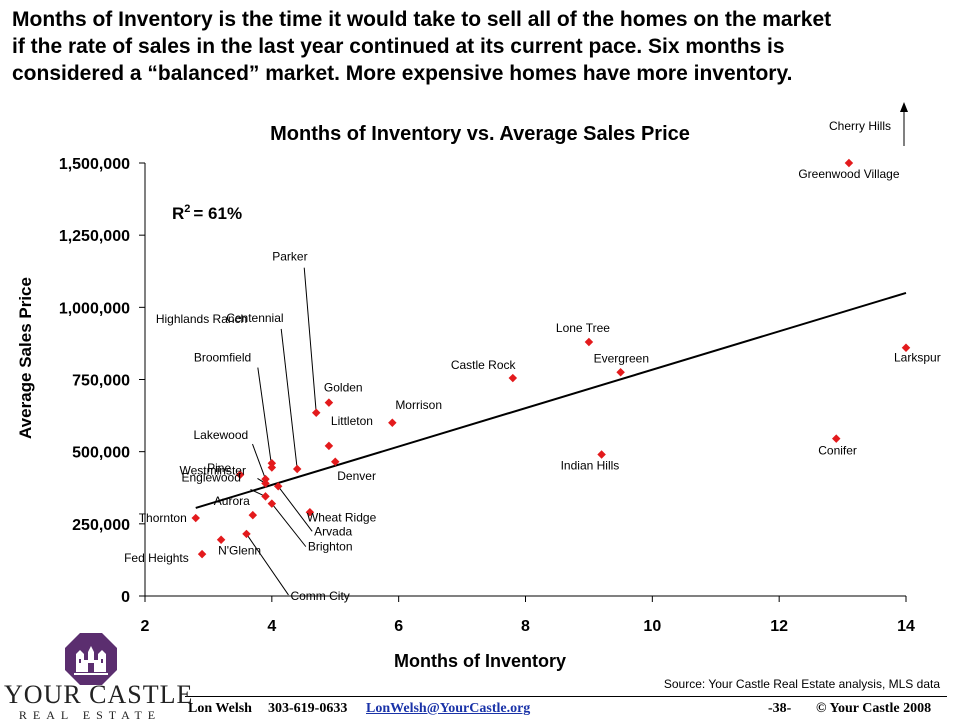 This screenshot has height=722, width=960. Describe the element at coordinates (525, 626) in the screenshot. I see `x-tick-label: 8` at that location.